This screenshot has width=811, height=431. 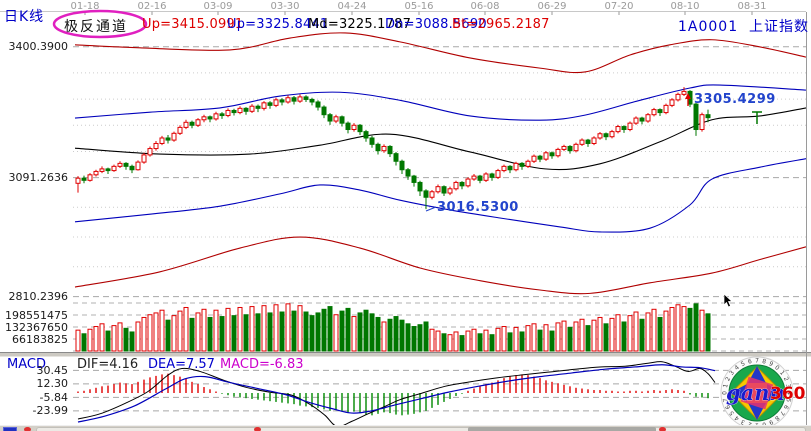 I want to click on macd-dea-value: DEA=7.57, so click(x=181, y=364).